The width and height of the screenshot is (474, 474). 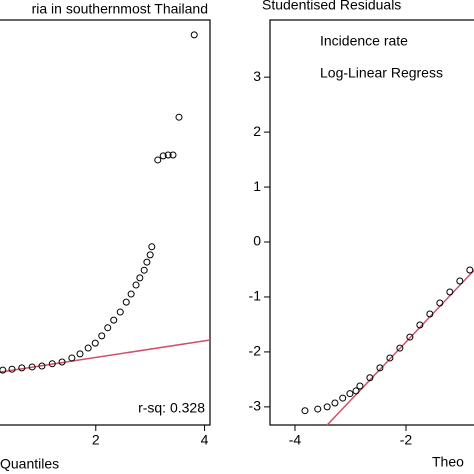 I want to click on y-tick-label: -3, so click(x=255, y=406).